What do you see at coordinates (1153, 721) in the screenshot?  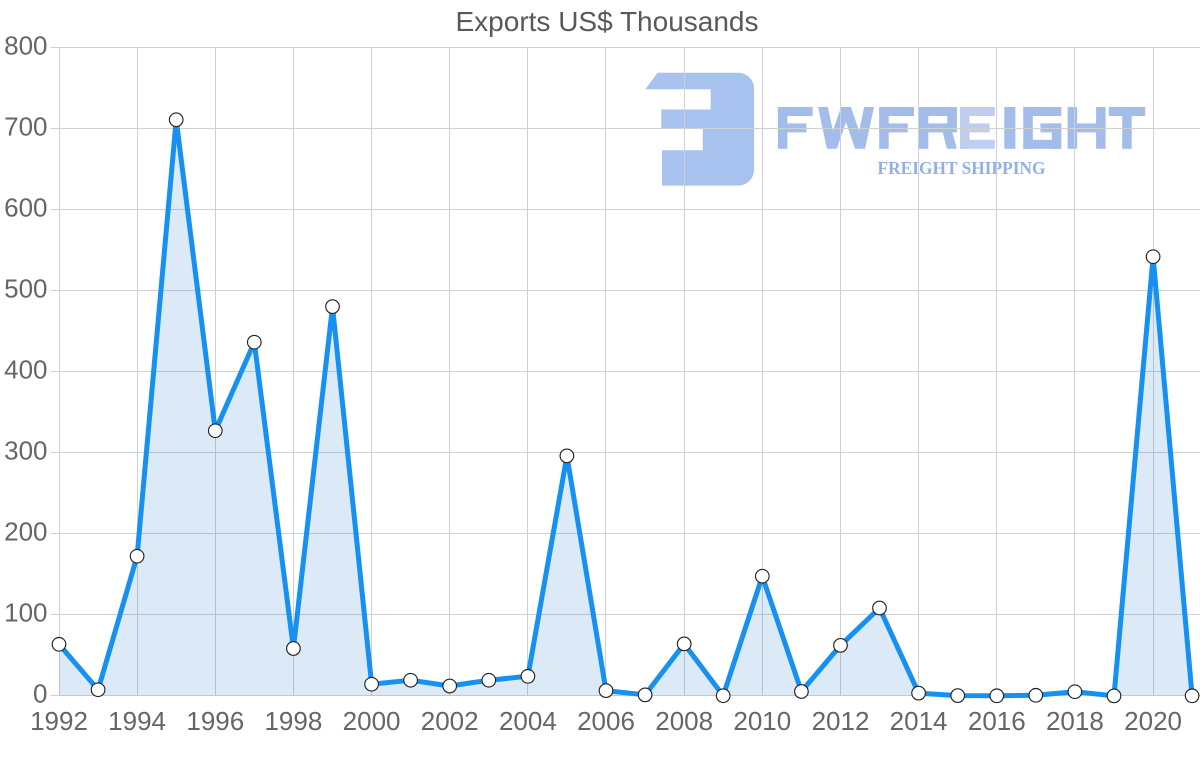 I see `svg-text: 2020` at bounding box center [1153, 721].